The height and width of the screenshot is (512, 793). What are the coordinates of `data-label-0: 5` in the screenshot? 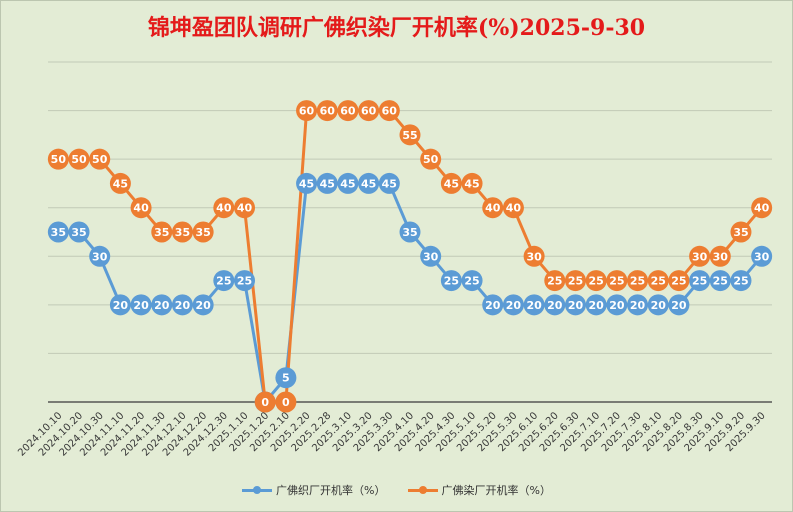 It's located at (286, 378).